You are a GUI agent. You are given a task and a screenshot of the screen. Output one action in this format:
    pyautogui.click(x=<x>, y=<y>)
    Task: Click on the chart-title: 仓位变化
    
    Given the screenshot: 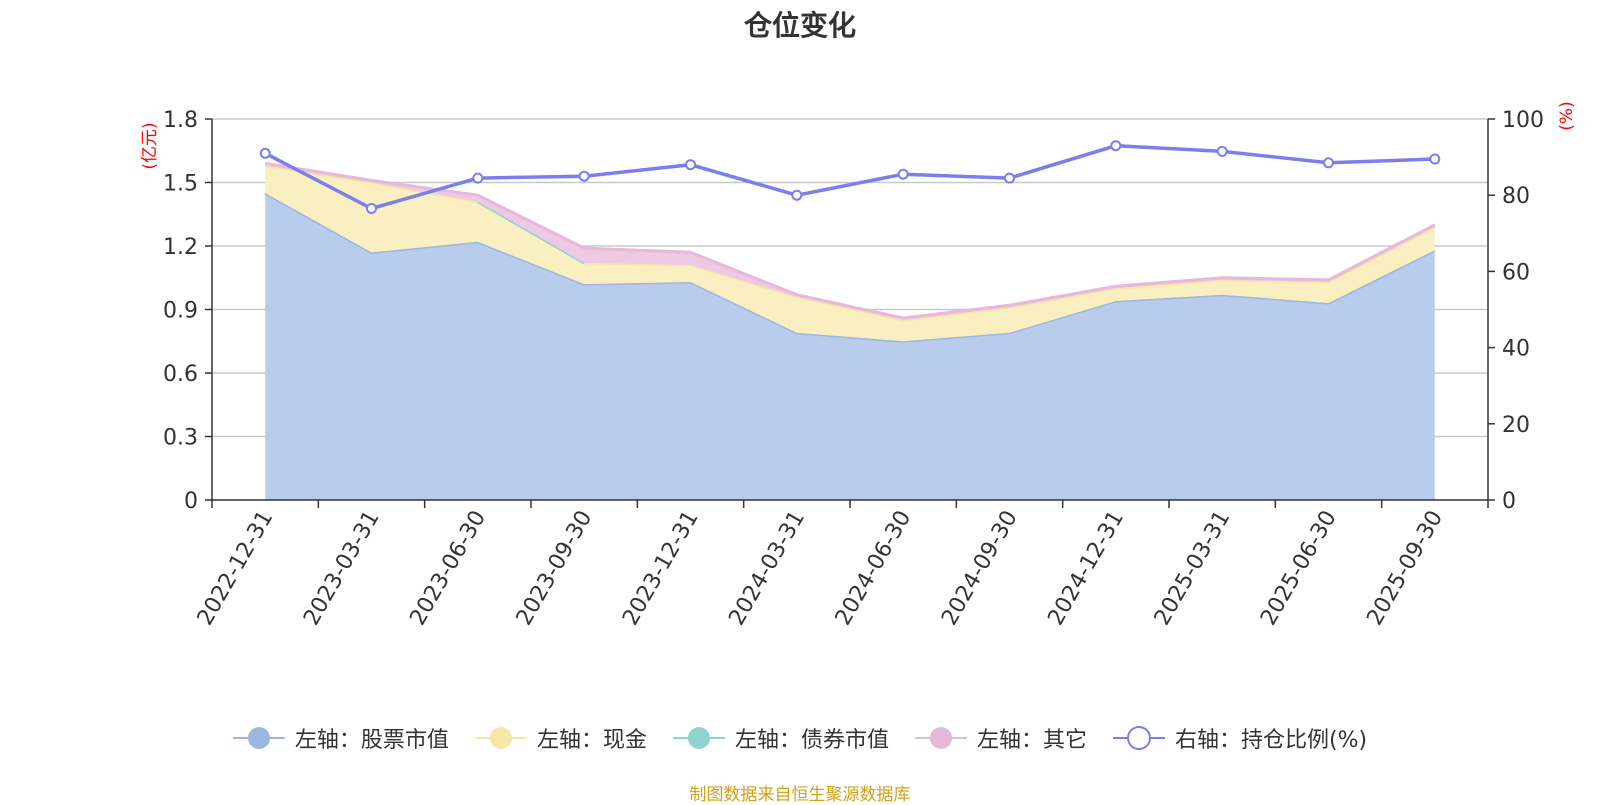 What is the action you would take?
    pyautogui.click(x=799, y=25)
    